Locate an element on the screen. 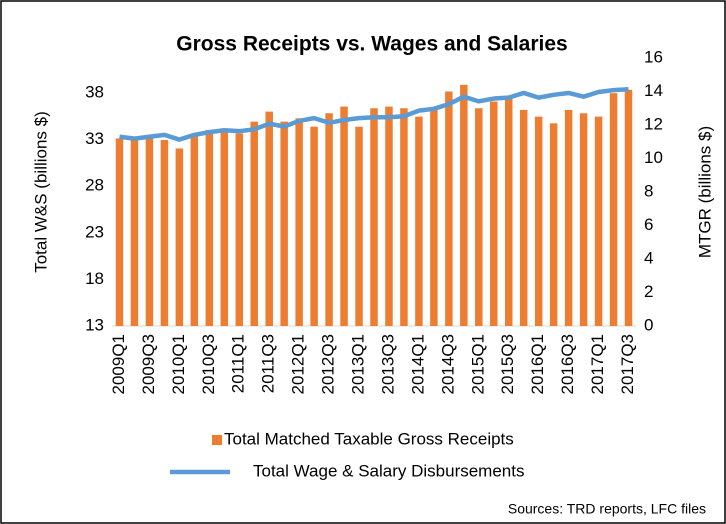 Image resolution: width=726 pixels, height=524 pixels. y2-tick-label: 8 is located at coordinates (648, 190).